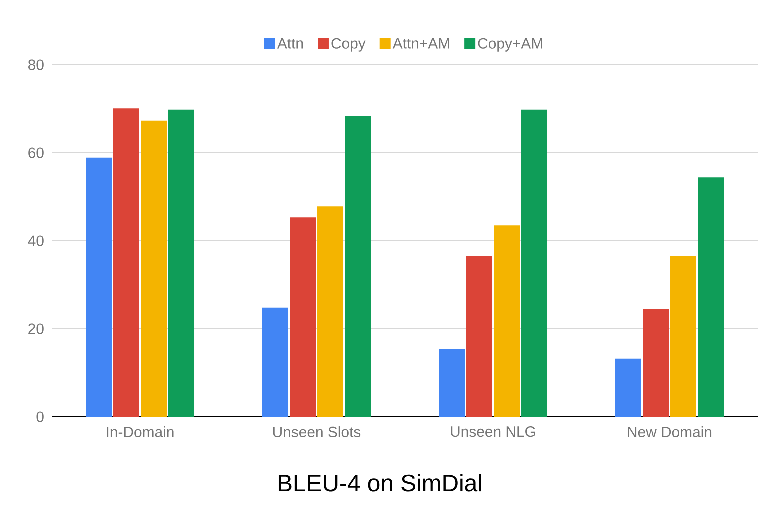 This screenshot has height=505, width=761. Describe the element at coordinates (510, 45) in the screenshot. I see `legend-label: Copy+AM` at that location.